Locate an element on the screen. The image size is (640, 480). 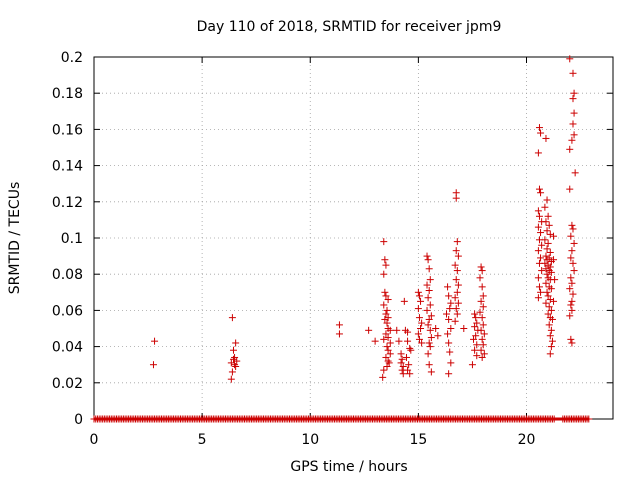
zero-point is located at coordinates (554, 419).